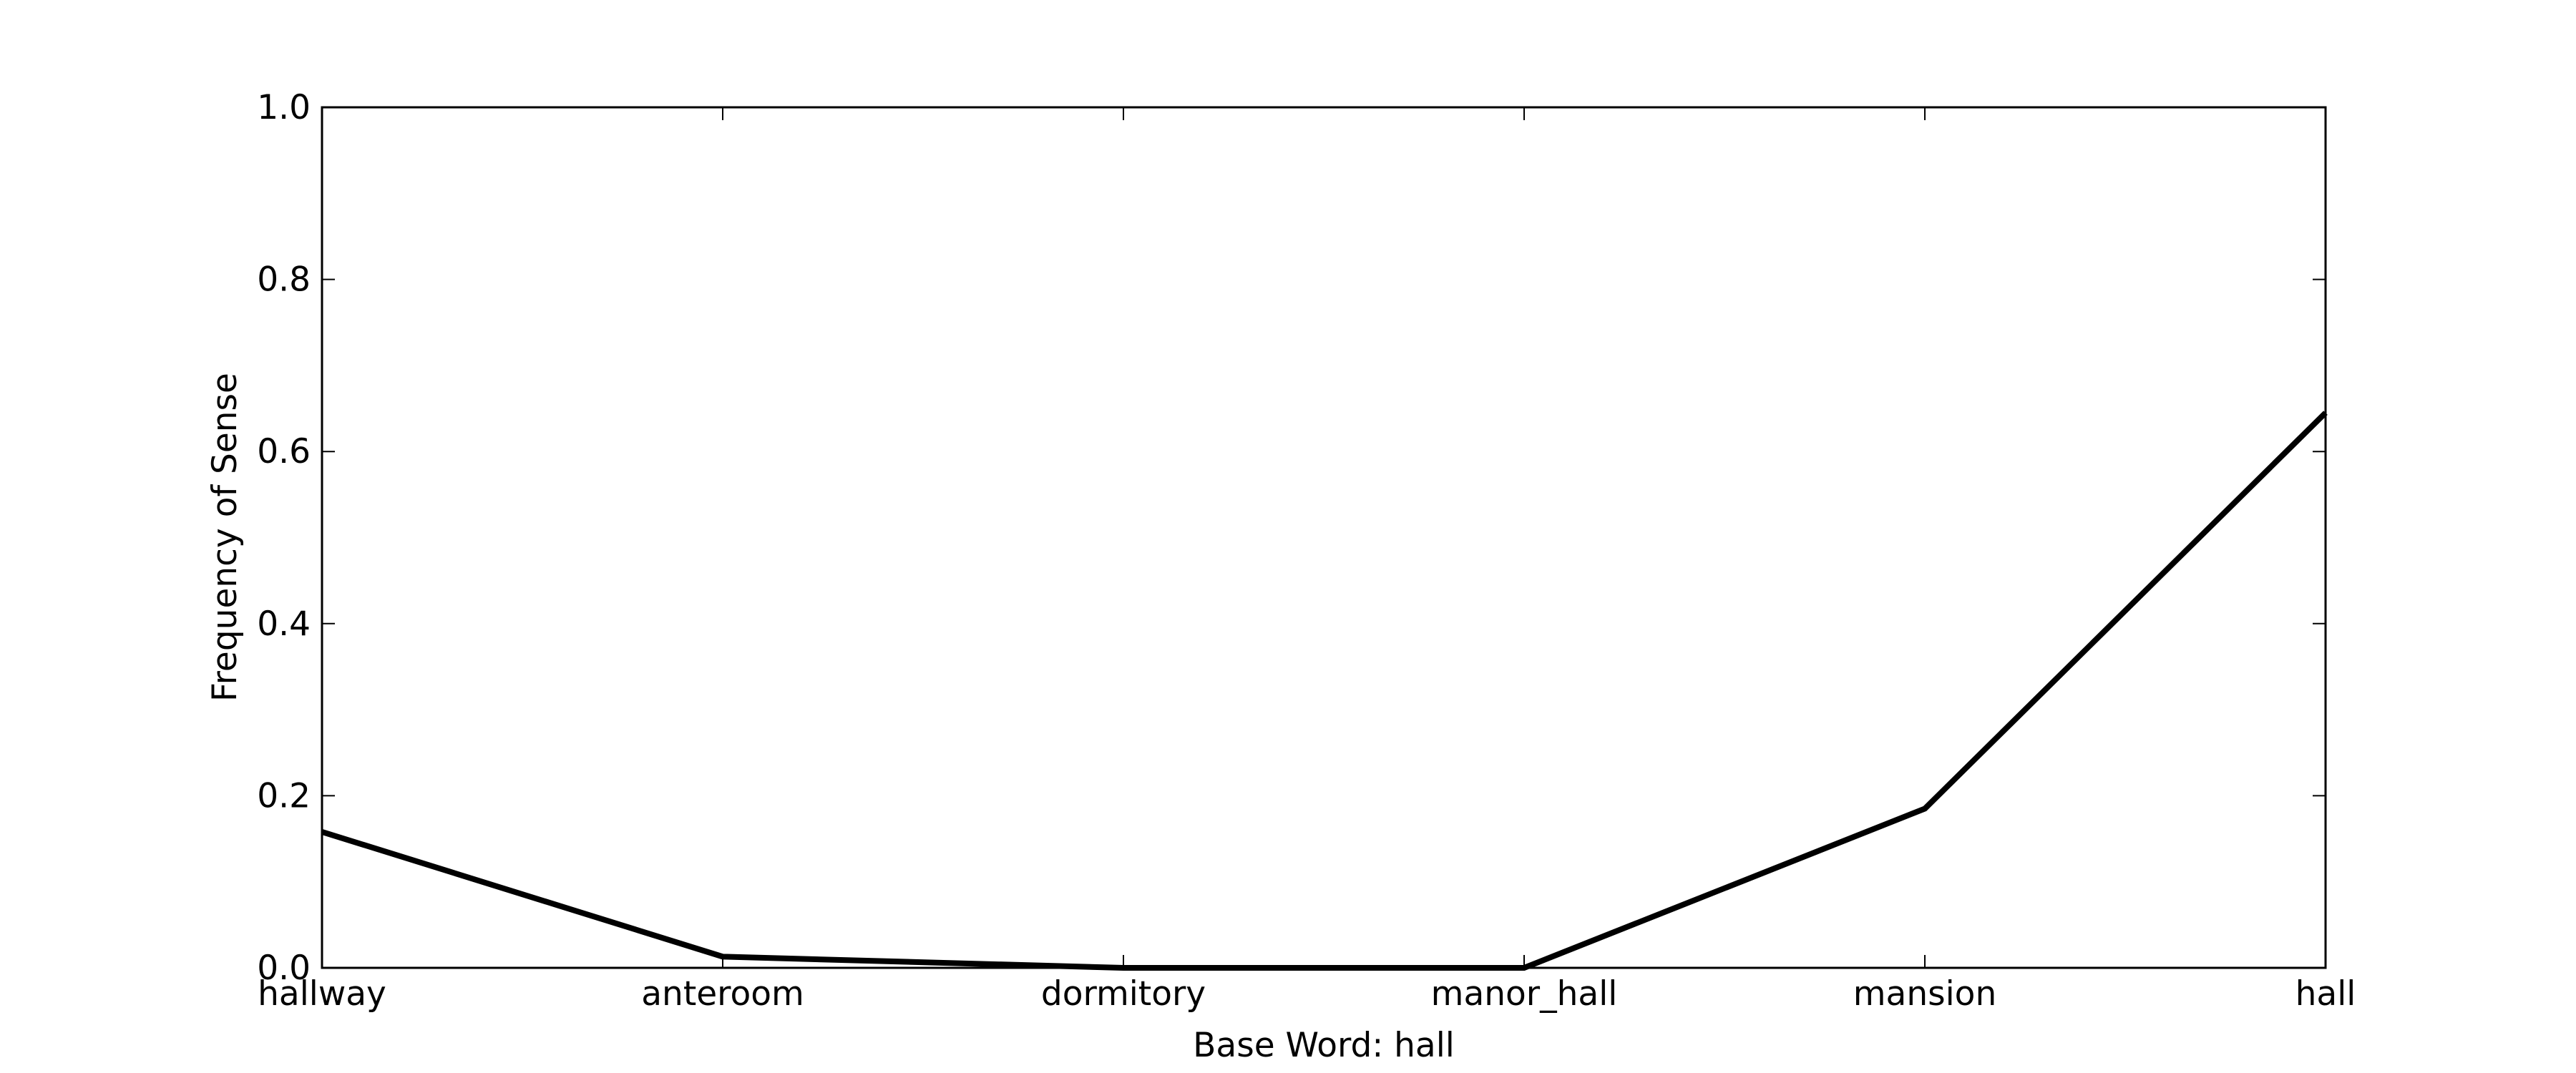  What do you see at coordinates (1324, 1045) in the screenshot?
I see `x-axis-label: Base Word: hall` at bounding box center [1324, 1045].